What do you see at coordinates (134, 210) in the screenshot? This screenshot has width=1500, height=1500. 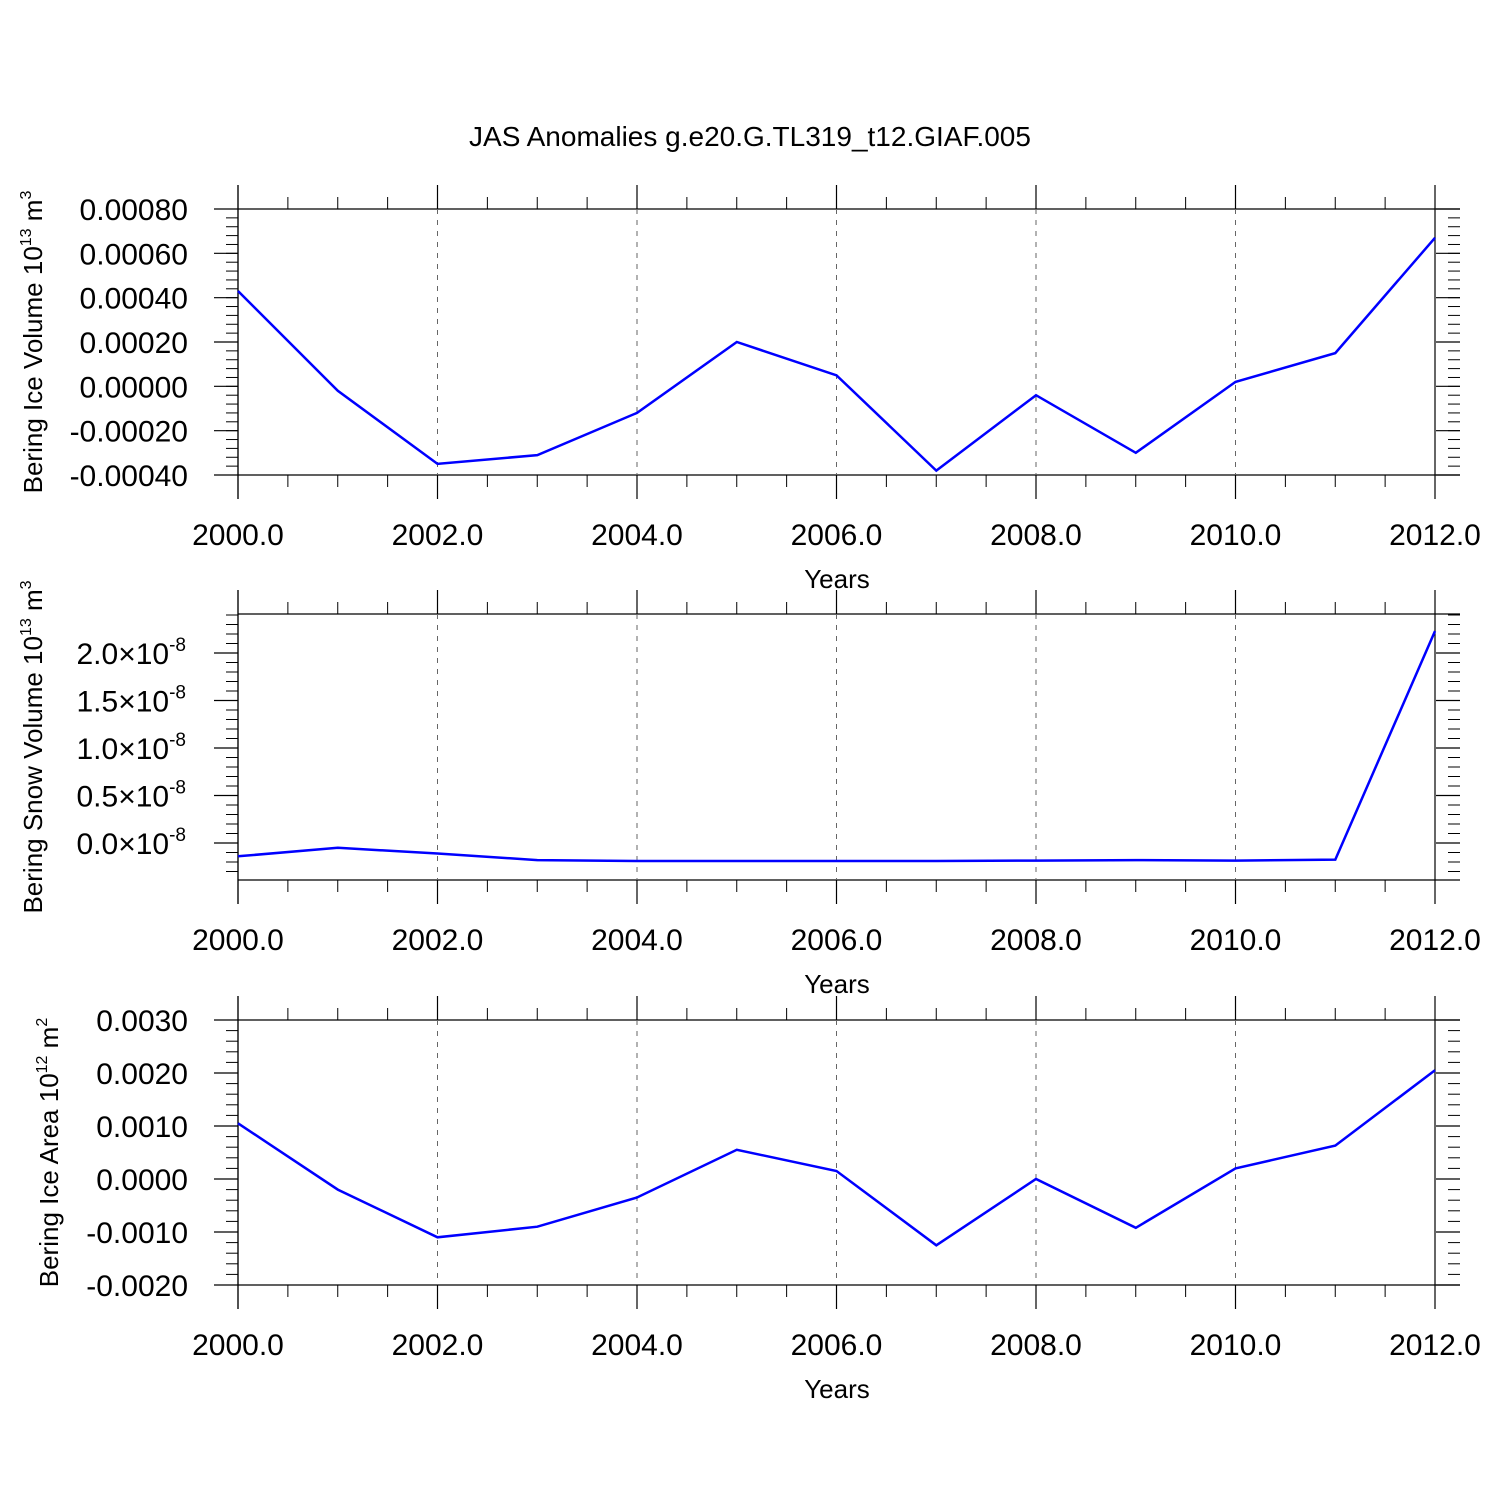 I see `y-tick-label: 0.00080` at bounding box center [134, 210].